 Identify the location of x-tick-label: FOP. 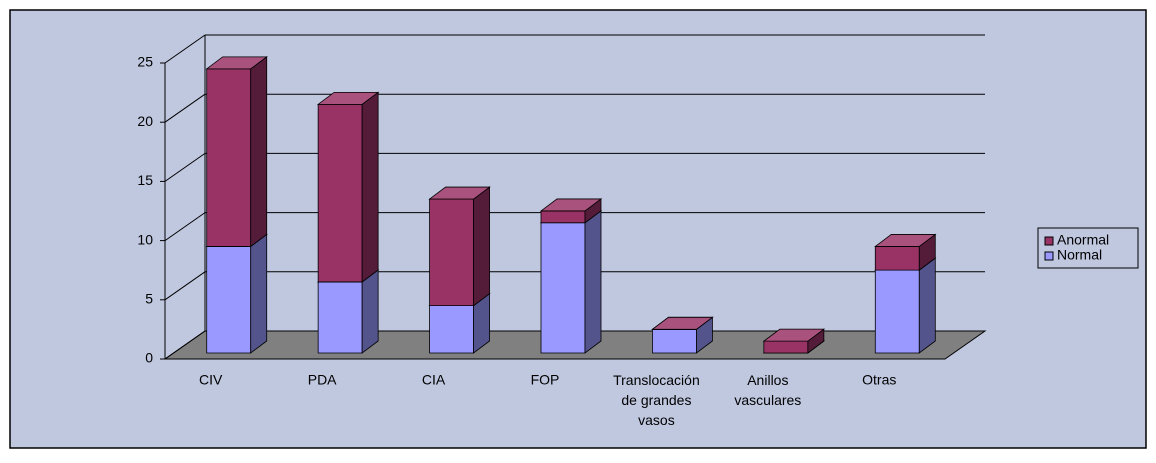
(545, 380).